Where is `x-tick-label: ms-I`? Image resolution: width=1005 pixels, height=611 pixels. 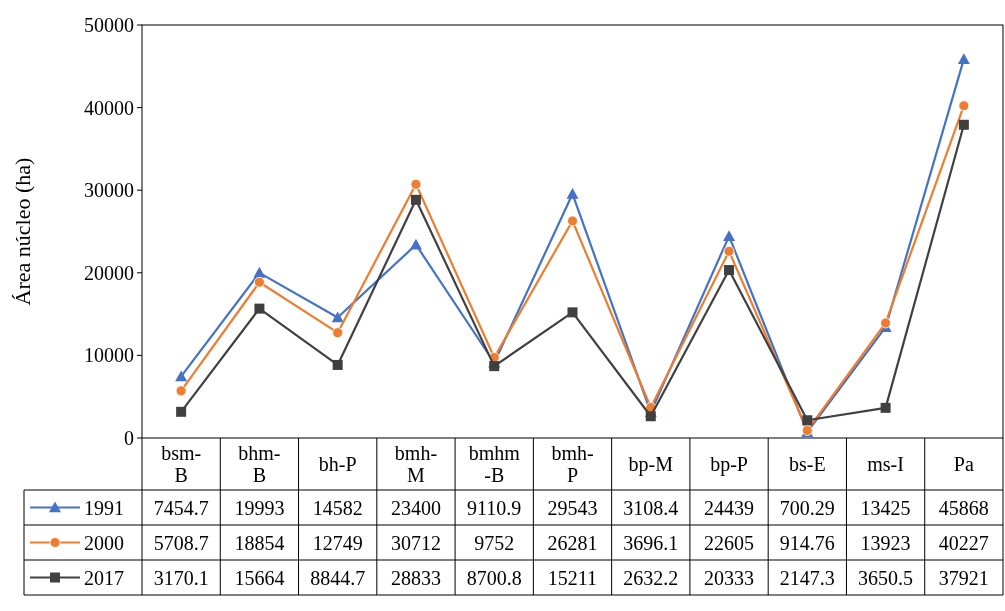 x-tick-label: ms-I is located at coordinates (885, 464).